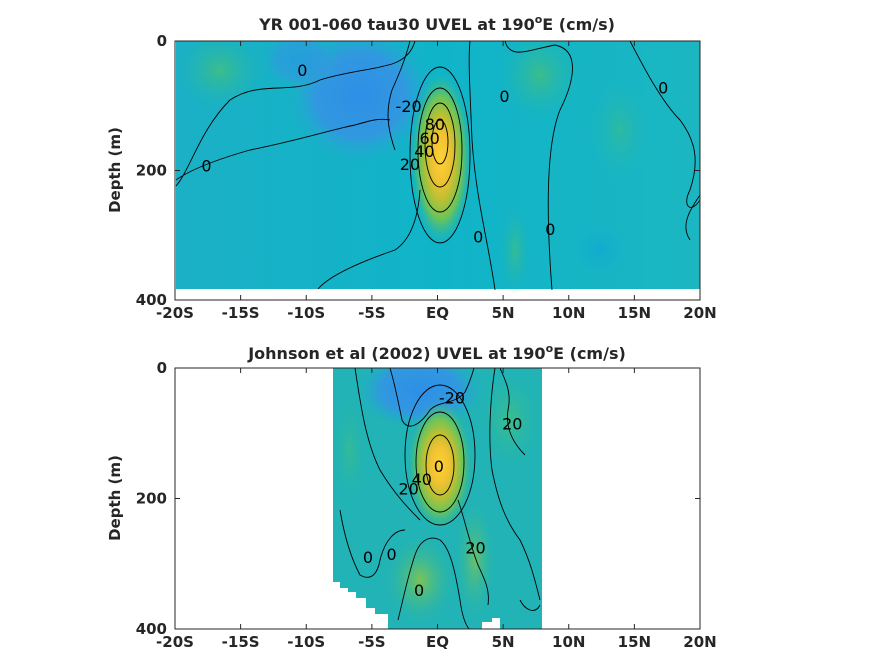  What do you see at coordinates (482, 166) in the screenshot?
I see `panel-top-contour-0-core` at bounding box center [482, 166].